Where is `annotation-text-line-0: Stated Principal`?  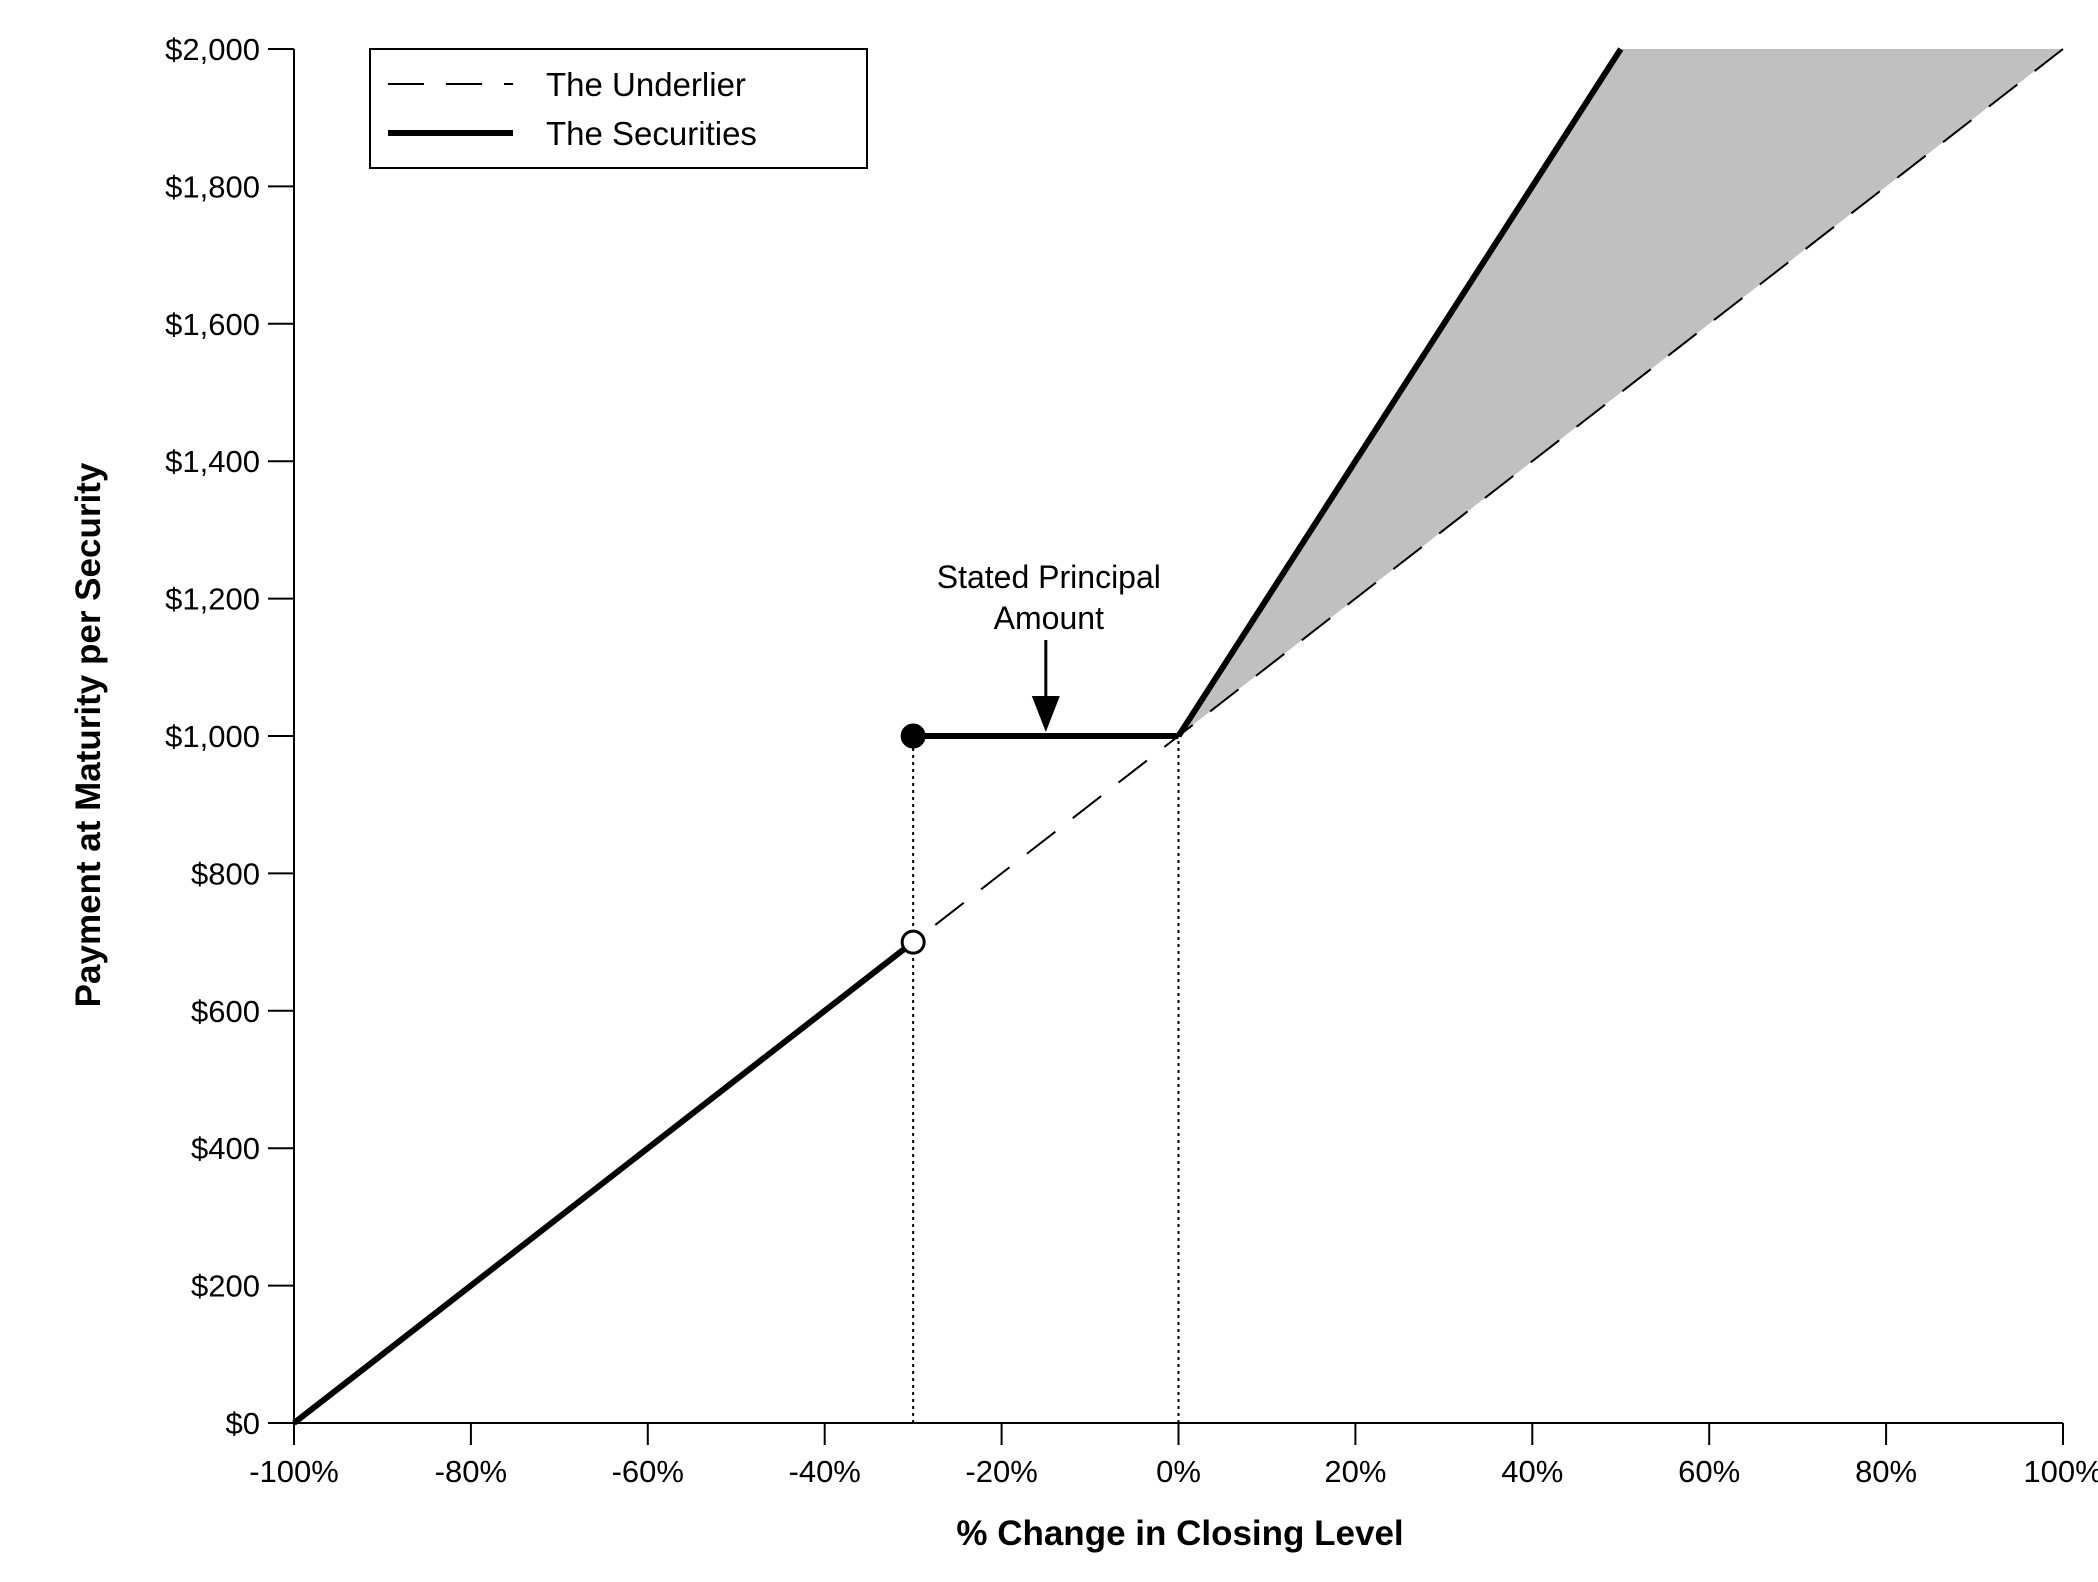
annotation-text-line-0: Stated Principal is located at coordinates (1049, 577).